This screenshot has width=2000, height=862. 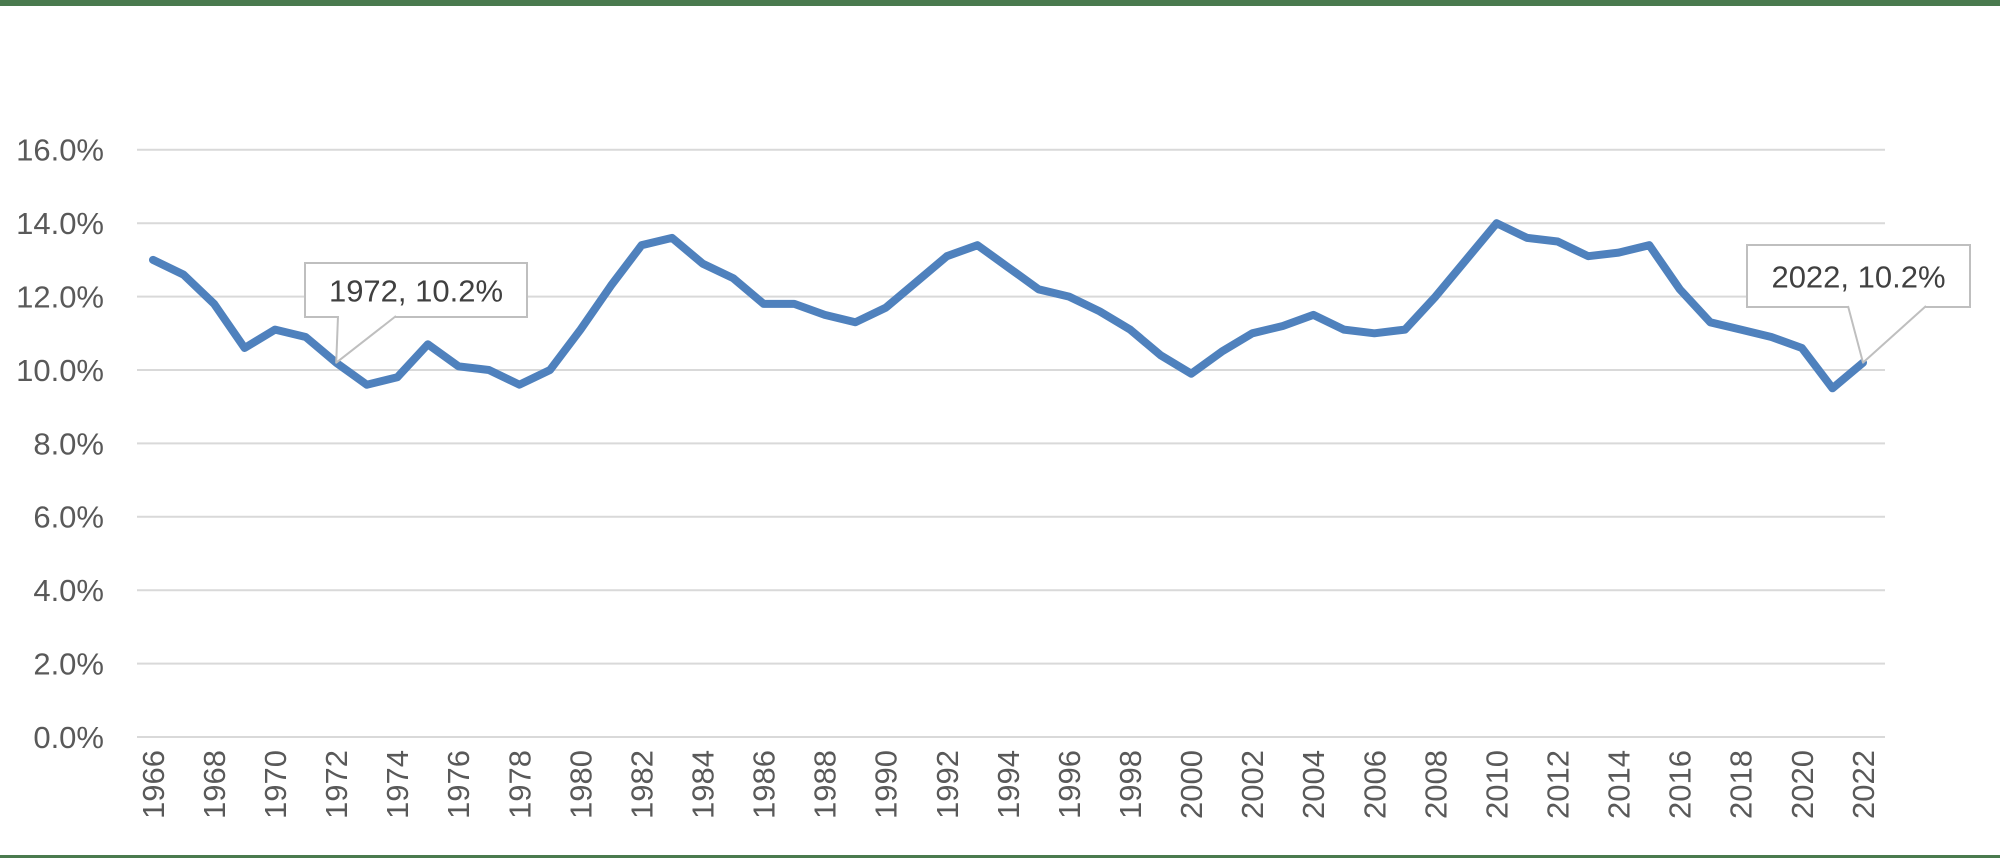 I want to click on y-axis-tick-label: 12.0%, so click(x=60, y=296).